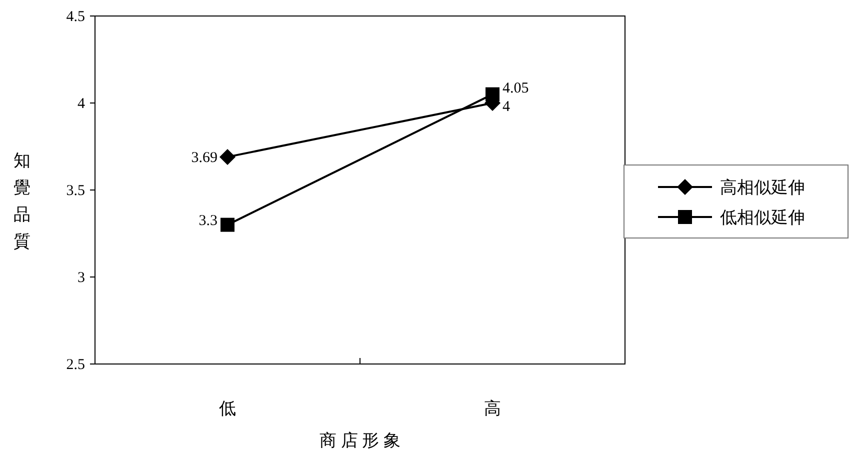 This screenshot has width=849, height=456. Describe the element at coordinates (204, 158) in the screenshot. I see `data-label: 3.69` at that location.